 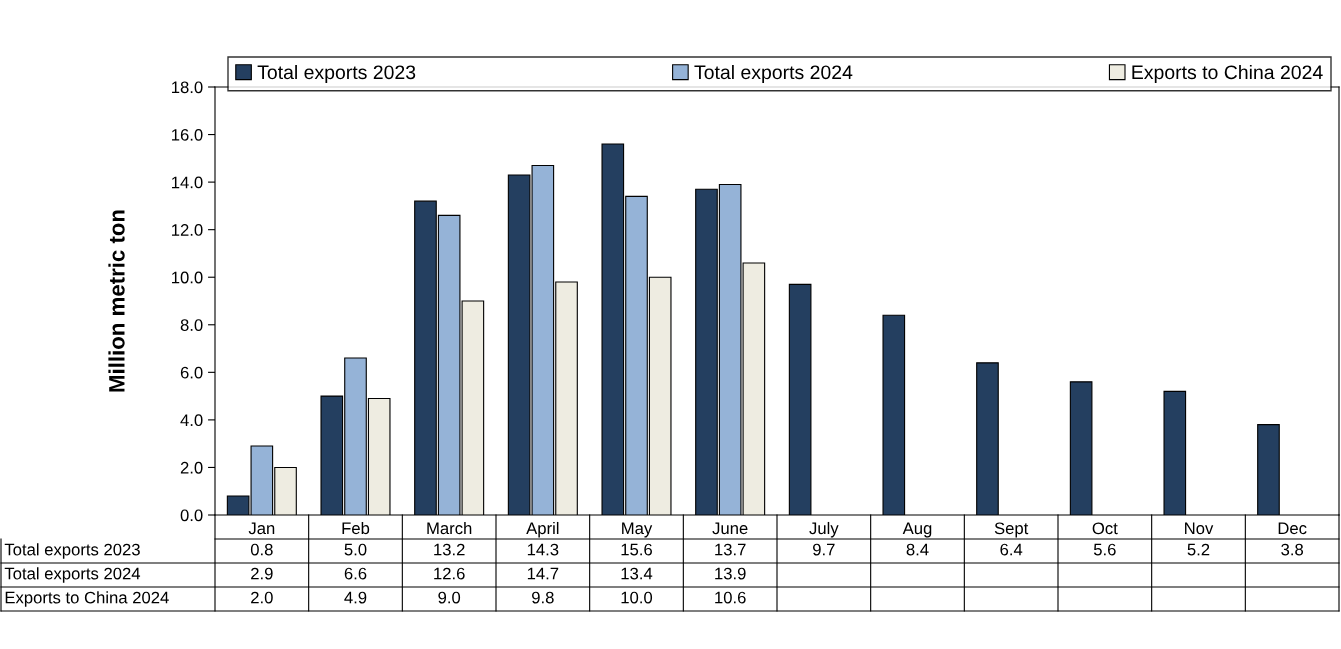 What do you see at coordinates (543, 549) in the screenshot?
I see `data-label: 14.3` at bounding box center [543, 549].